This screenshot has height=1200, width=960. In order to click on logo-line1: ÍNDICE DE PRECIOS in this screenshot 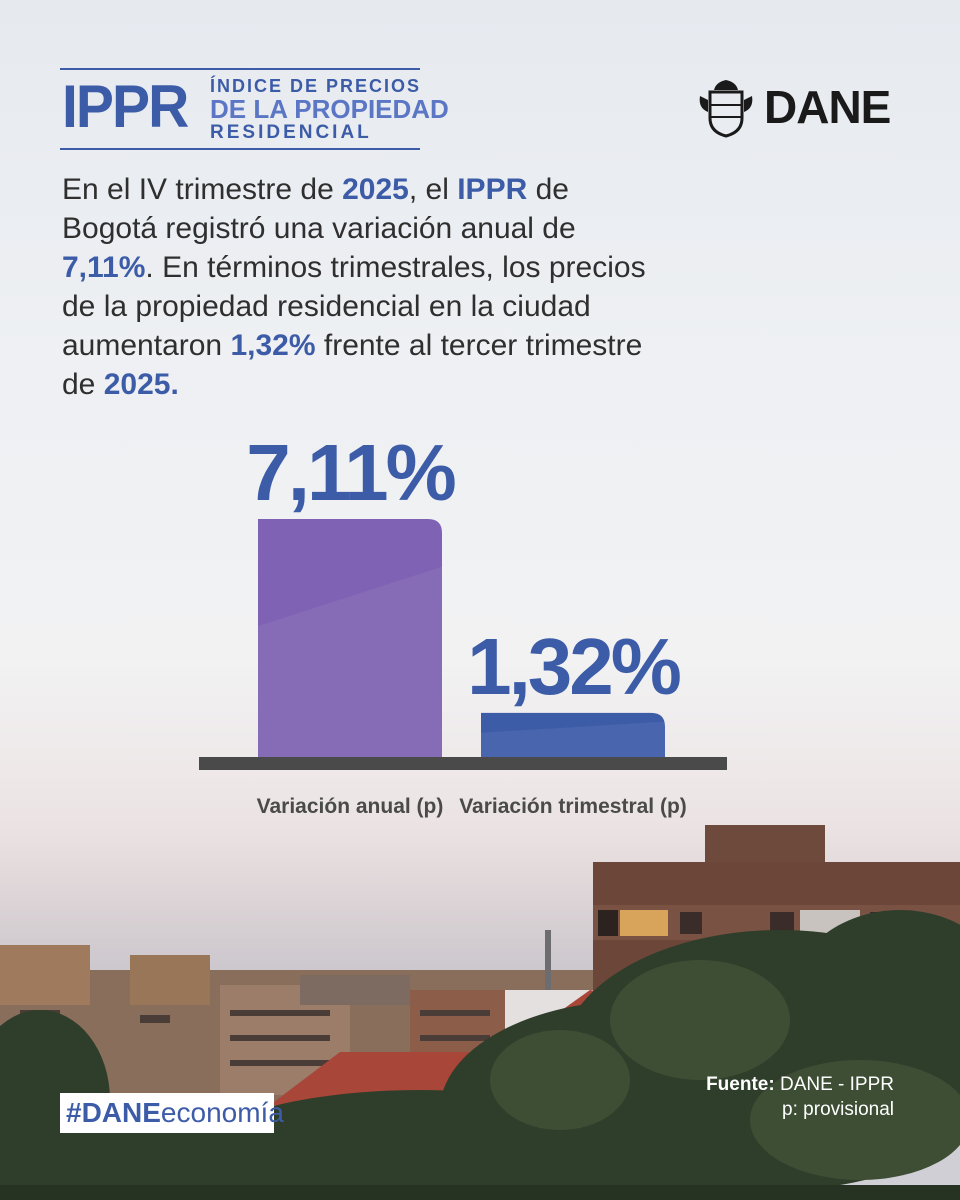, I will do `click(316, 86)`.